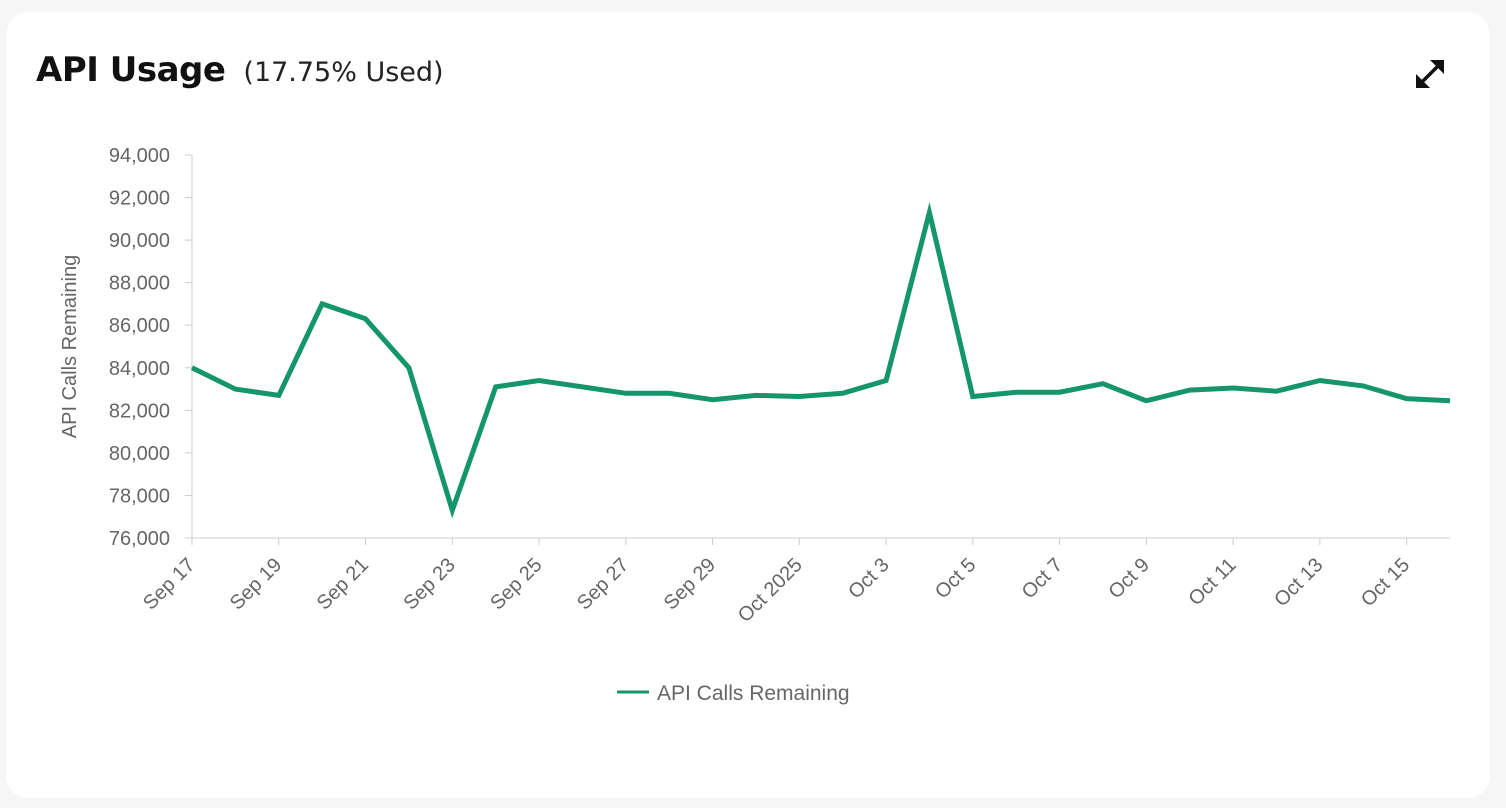  Describe the element at coordinates (240, 70) in the screenshot. I see `card-header: API Usage (17.75% Used)` at that location.